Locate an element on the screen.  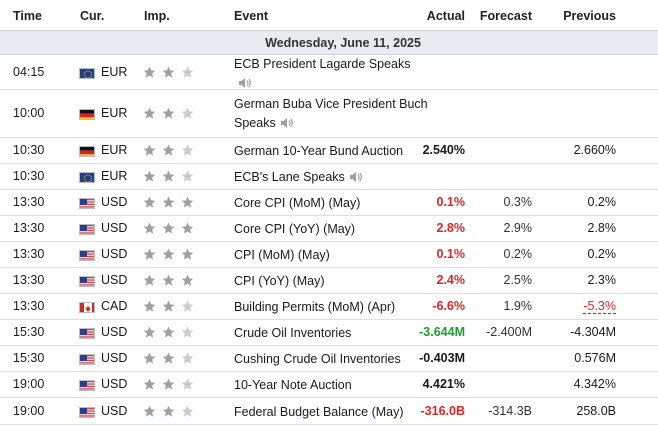
event-name: ECB President Lagarde Speaks is located at coordinates (324, 74).